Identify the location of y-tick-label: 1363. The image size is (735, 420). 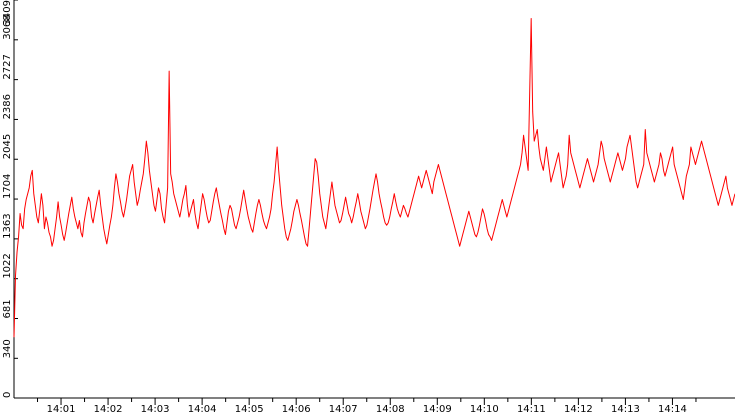
(7, 225).